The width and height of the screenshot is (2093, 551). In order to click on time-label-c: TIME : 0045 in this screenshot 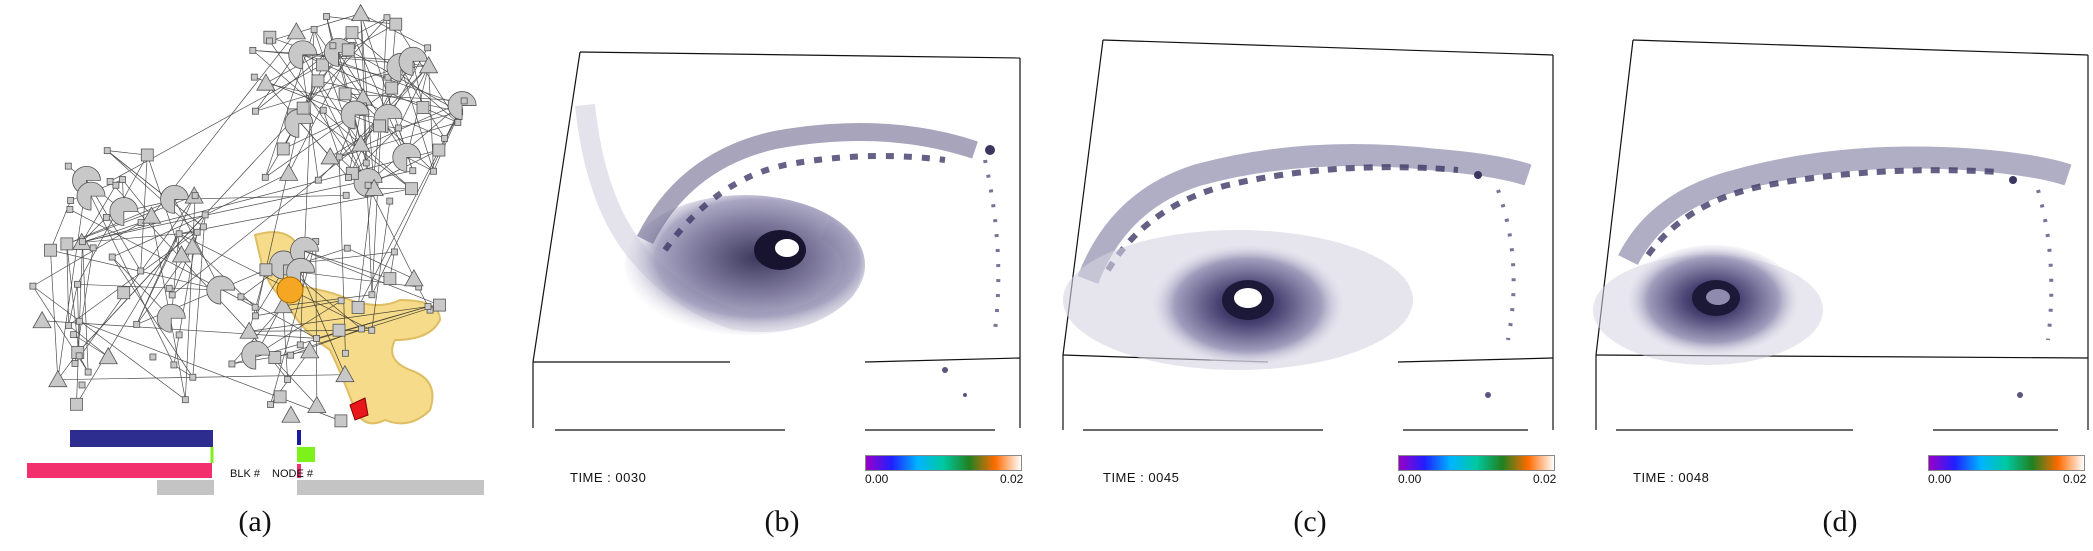, I will do `click(1141, 477)`.